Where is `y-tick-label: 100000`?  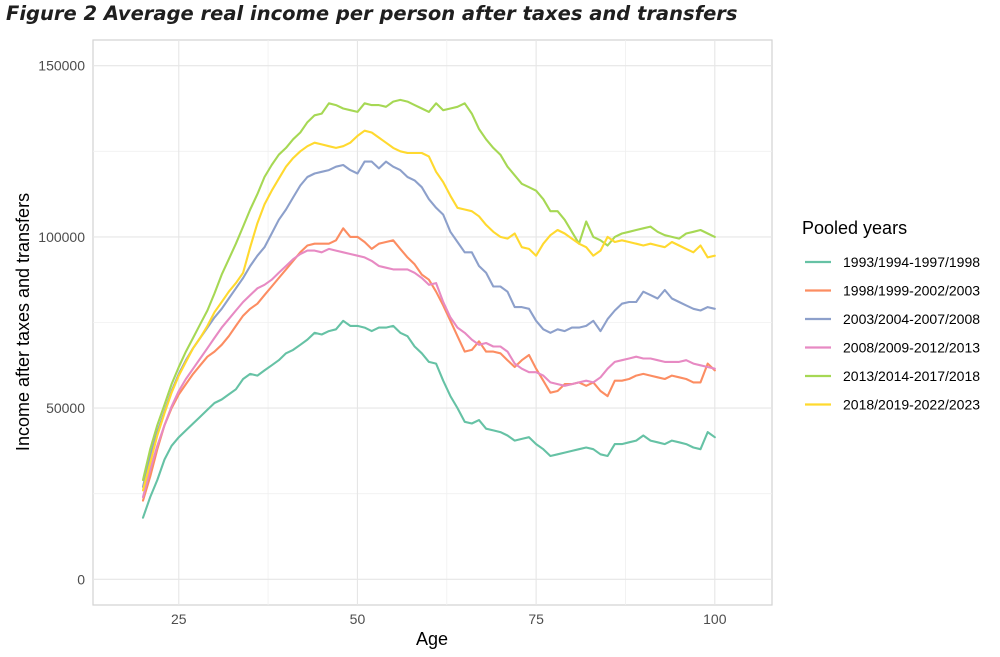 y-tick-label: 100000 is located at coordinates (61, 237).